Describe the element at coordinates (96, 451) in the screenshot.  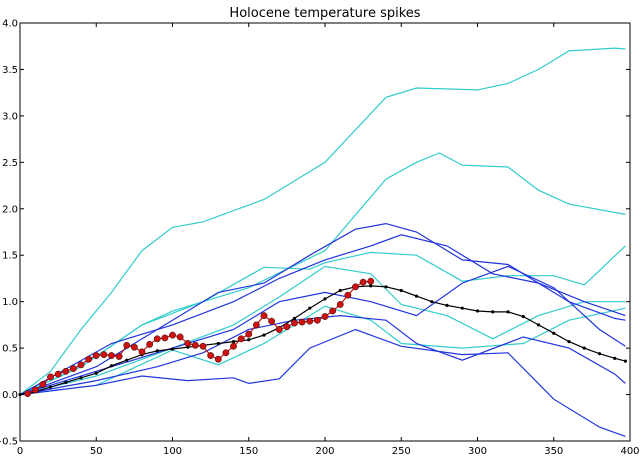
I see `x-tick-label-1: 50` at that location.